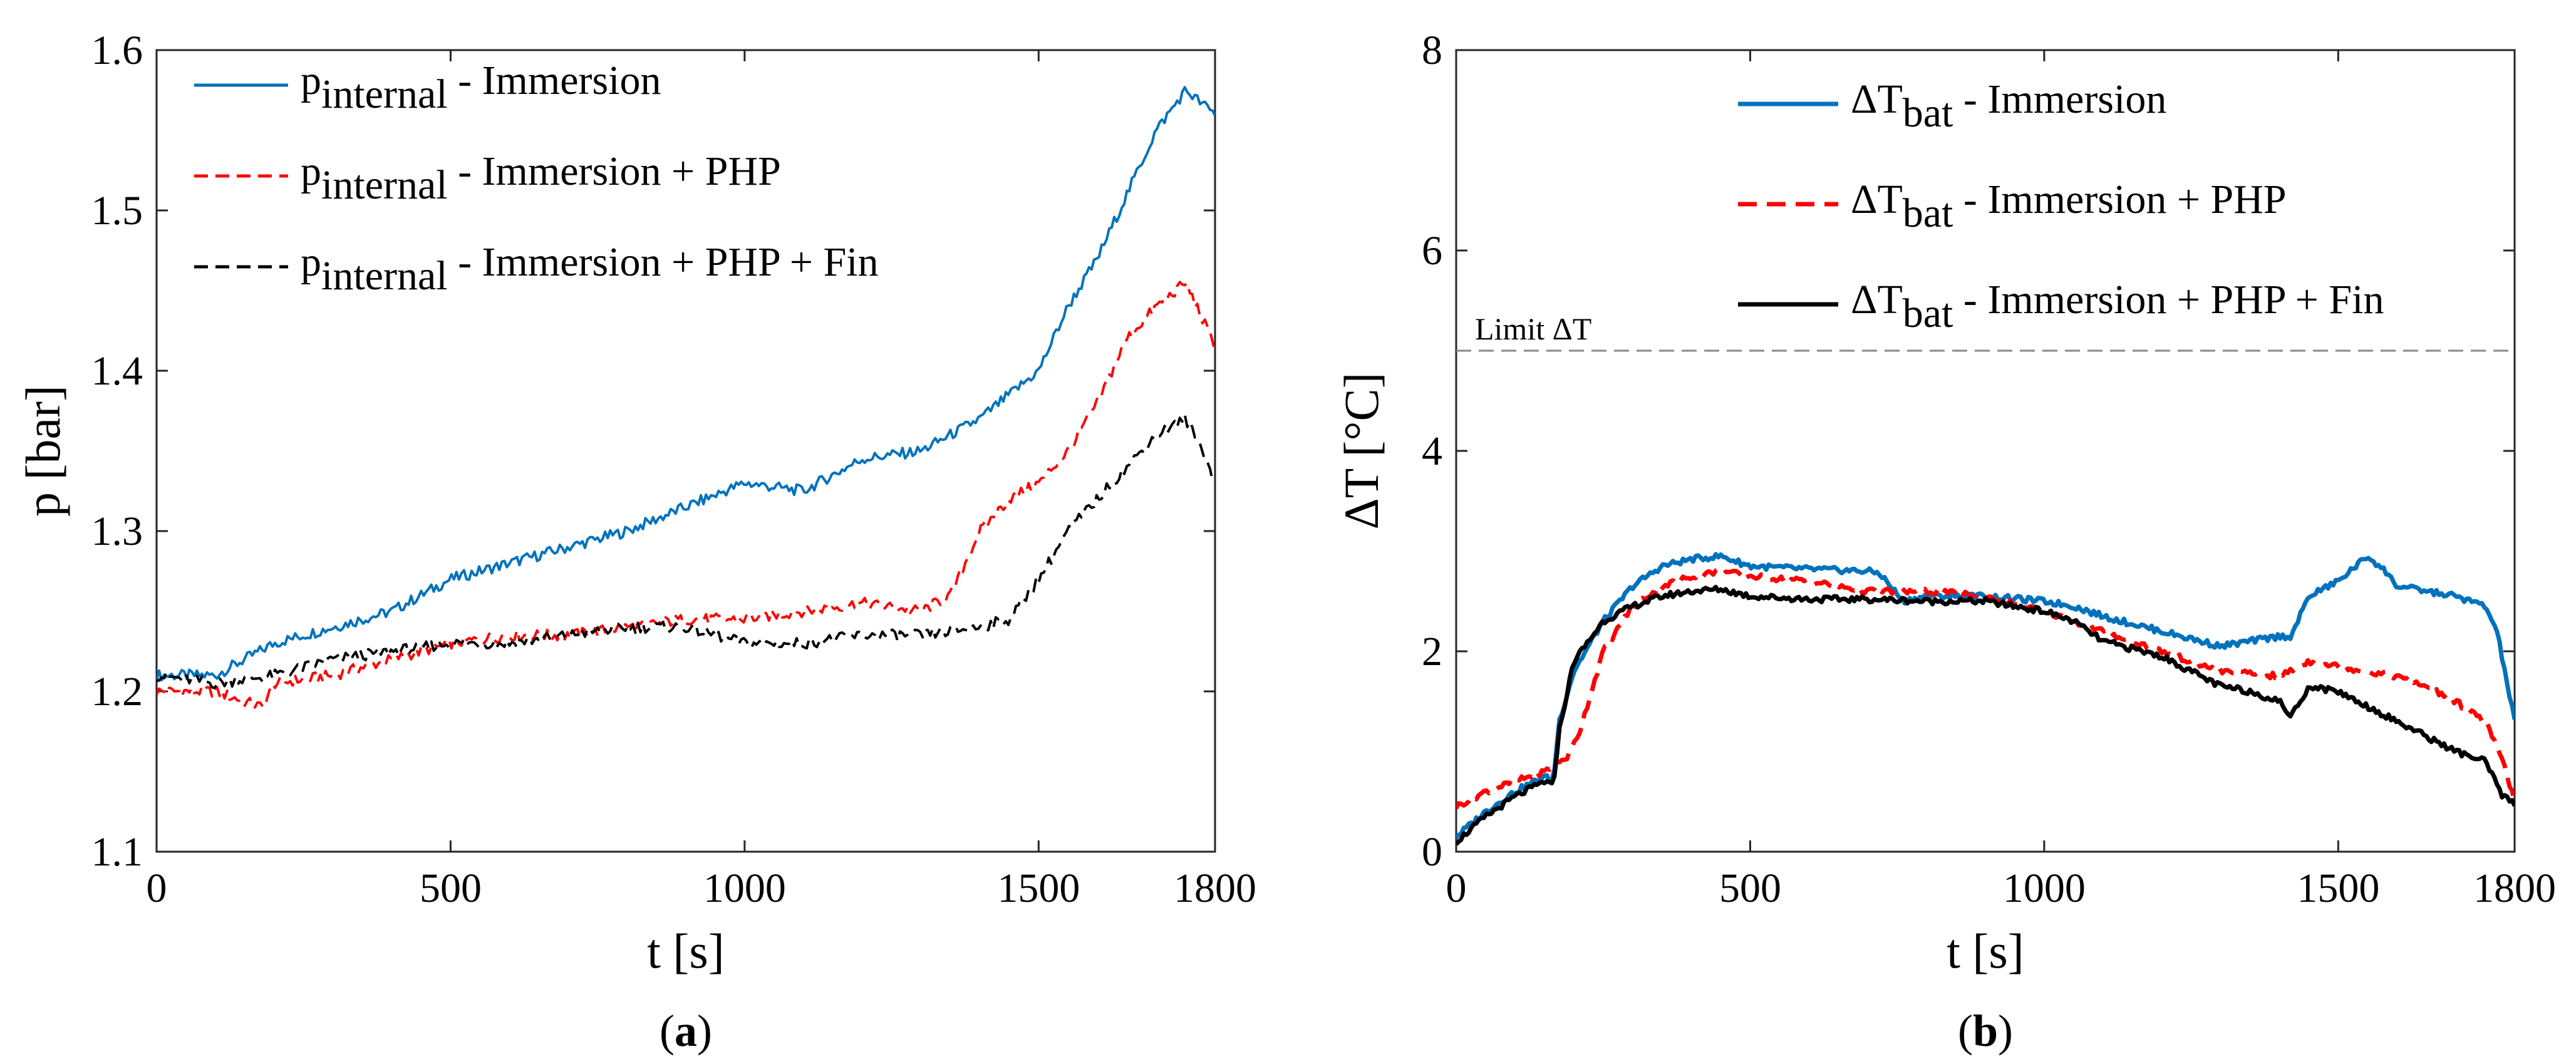 This screenshot has width=2576, height=1064. I want to click on y-tick-label: 1.2, so click(117, 692).